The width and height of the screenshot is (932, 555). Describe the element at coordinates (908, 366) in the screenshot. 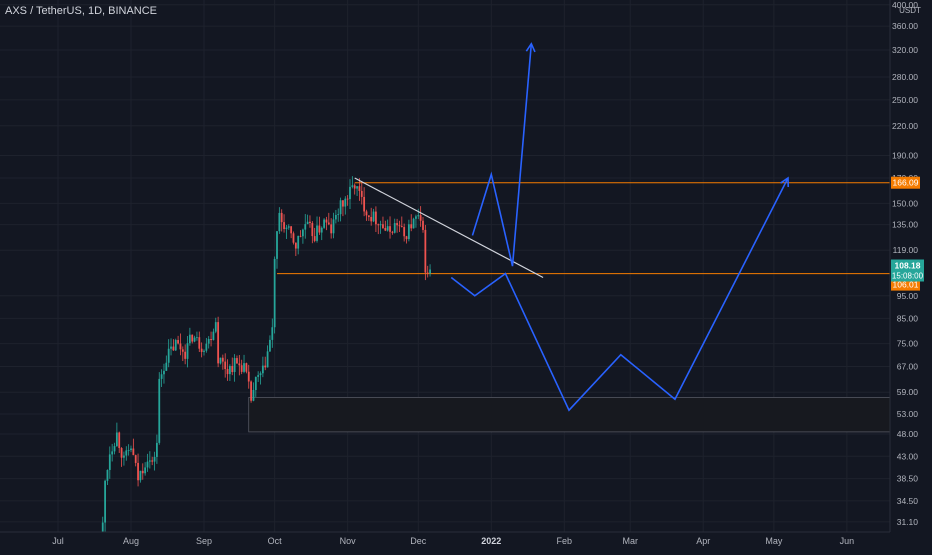

I see `price-tick-label: 67.00` at that location.